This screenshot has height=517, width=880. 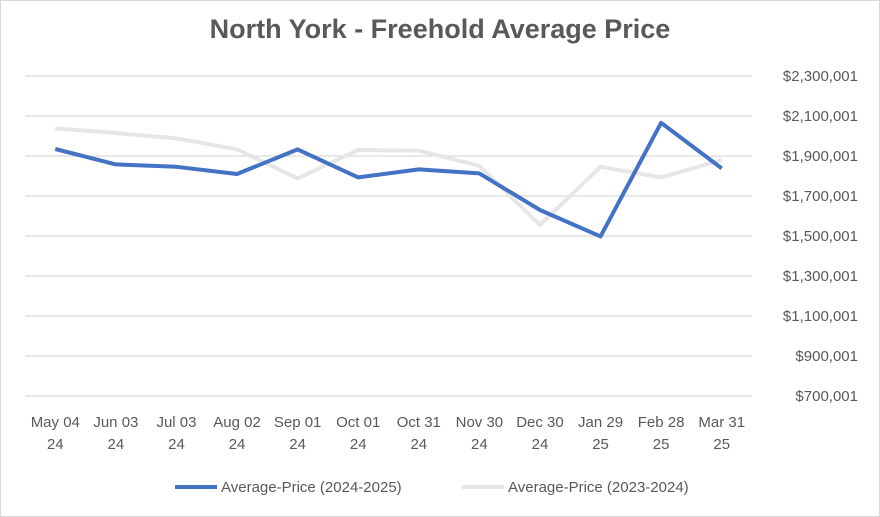 I want to click on series-line-2023-2024, so click(x=389, y=177).